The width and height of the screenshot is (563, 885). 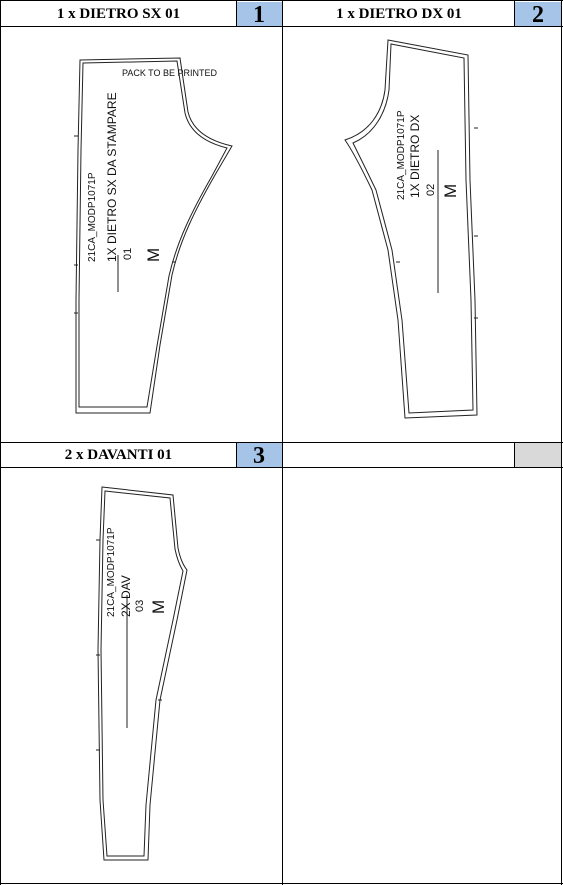 What do you see at coordinates (92, 217) in the screenshot?
I see `piece-1-code: 21CA_MODP1071P` at bounding box center [92, 217].